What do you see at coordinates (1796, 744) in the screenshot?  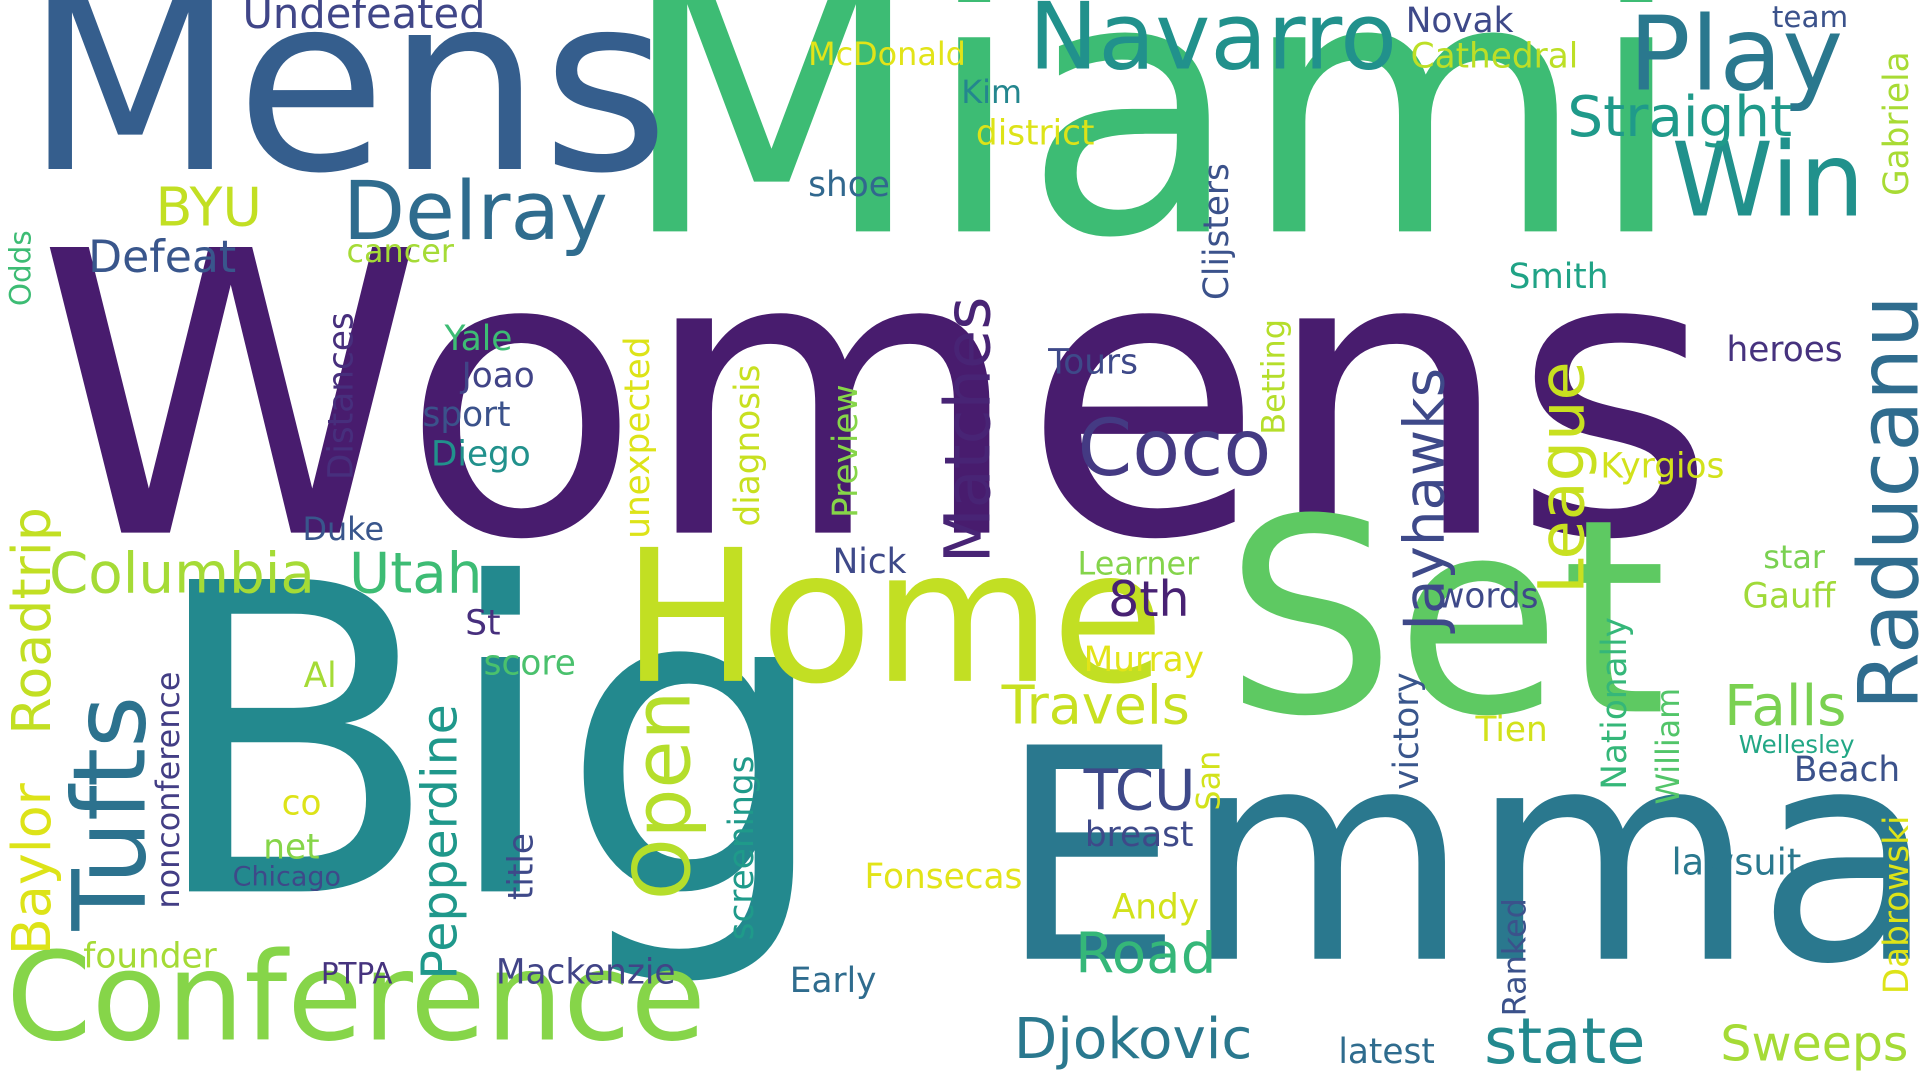 I see `word-wellesley: Wellesley` at bounding box center [1796, 744].